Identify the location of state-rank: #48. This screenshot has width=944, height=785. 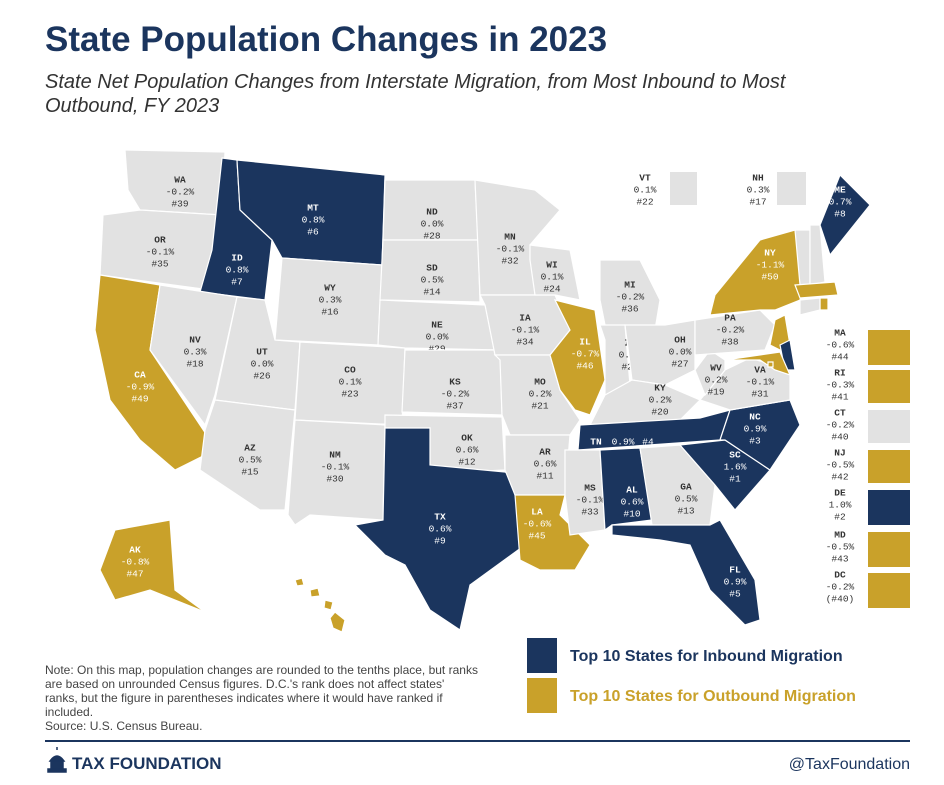
(296, 630).